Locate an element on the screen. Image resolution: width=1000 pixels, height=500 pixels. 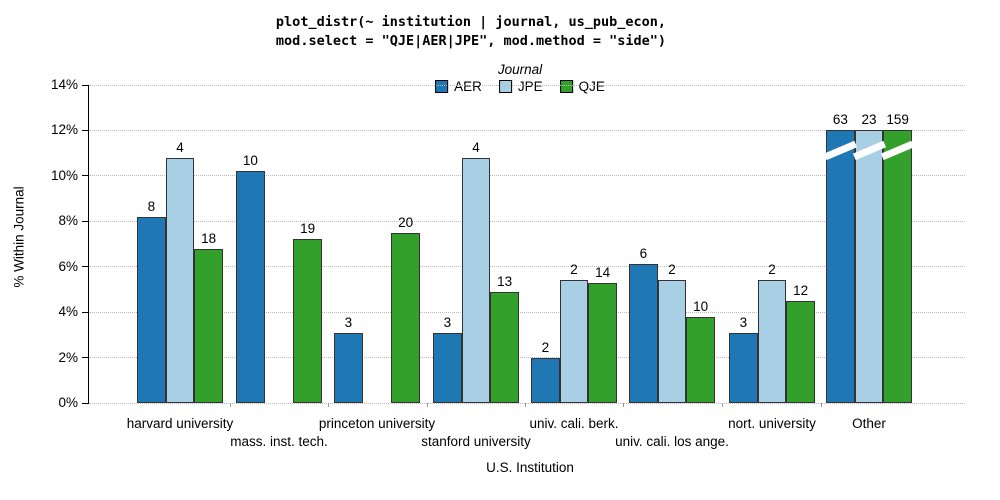
y-tick-label: 8% is located at coordinates (68, 221).